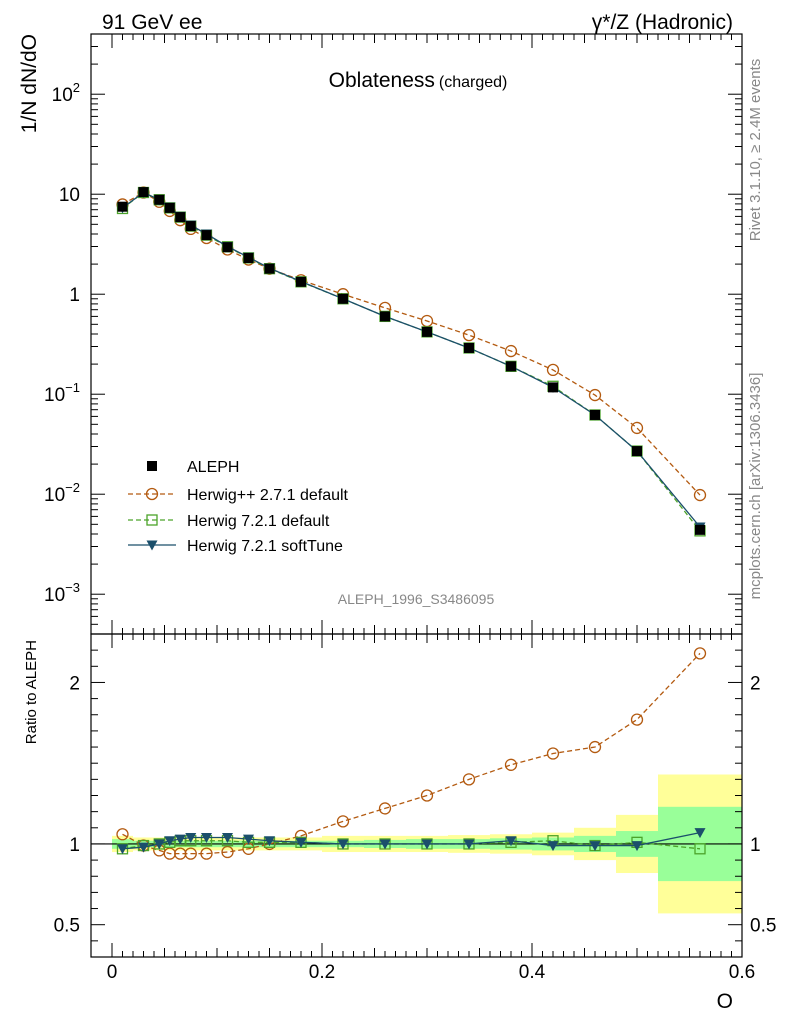 This screenshot has width=786, height=1024. I want to click on y-tick-exponent: 2, so click(76, 87).